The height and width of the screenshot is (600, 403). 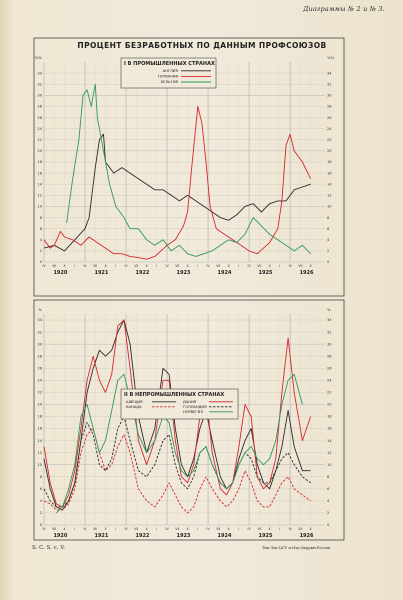 I want to click on legend-label: БЕЛЬГИЯ, so click(x=170, y=82).